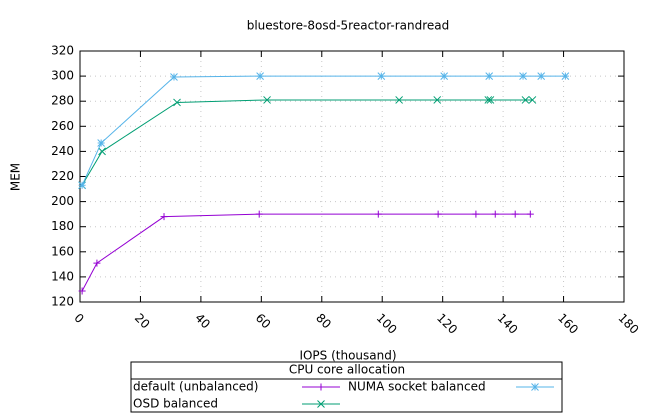 This screenshot has height=420, width=650. I want to click on x-tick-label: 60, so click(263, 321).